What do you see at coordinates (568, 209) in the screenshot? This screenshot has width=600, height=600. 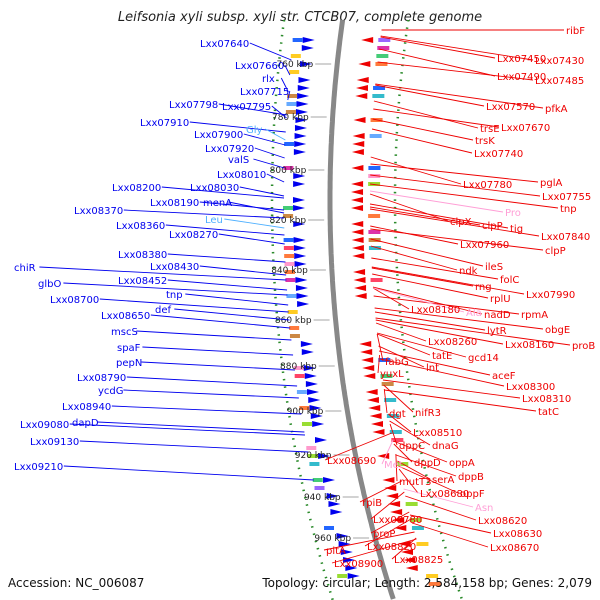 I see `right-gene-label: tnp` at bounding box center [568, 209].